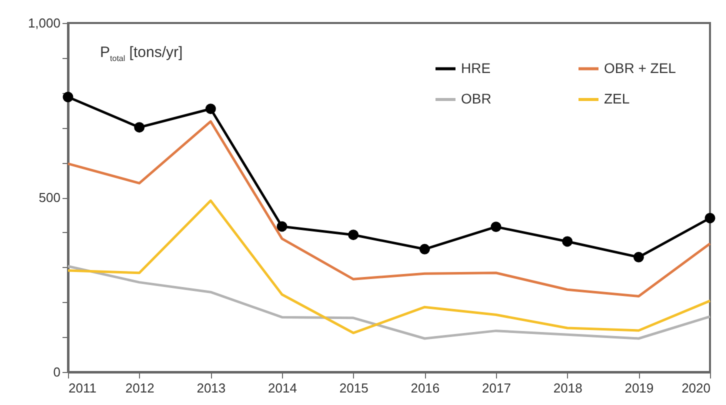  Describe the element at coordinates (56, 372) in the screenshot. I see `y-tick-label: 0` at that location.